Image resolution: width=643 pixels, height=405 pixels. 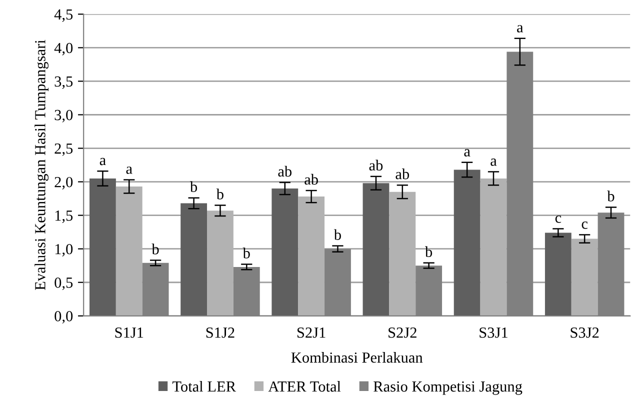 What do you see at coordinates (311, 332) in the screenshot?
I see `x-tick-label: S2J1` at bounding box center [311, 332].